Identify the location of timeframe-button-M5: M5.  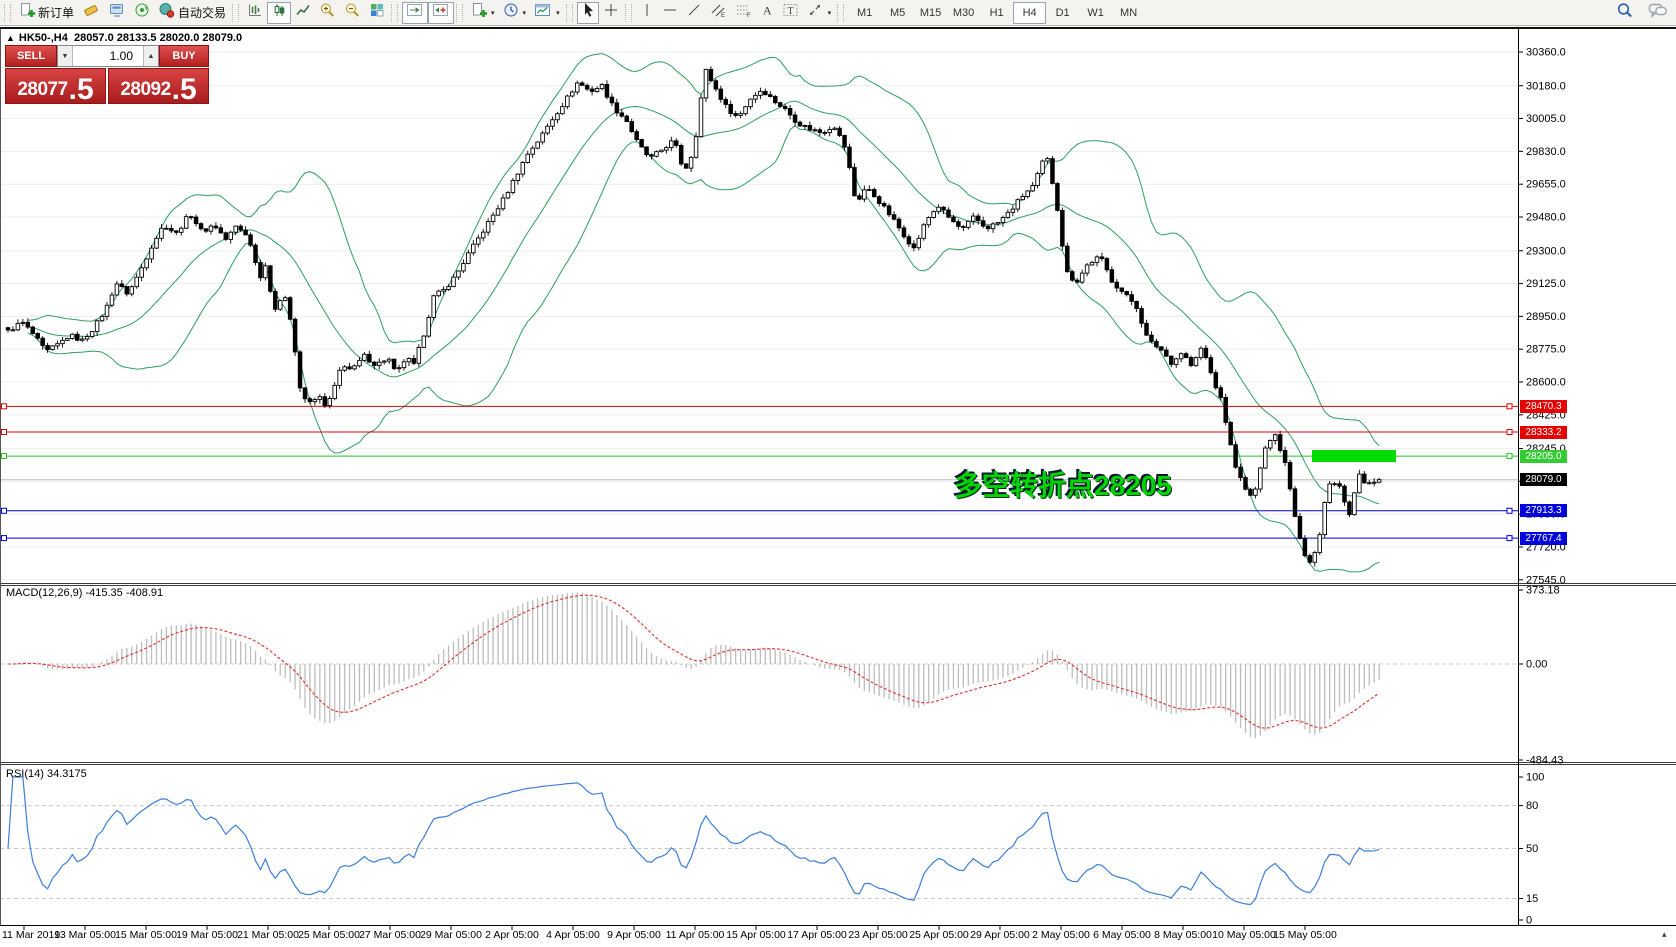
(897, 12).